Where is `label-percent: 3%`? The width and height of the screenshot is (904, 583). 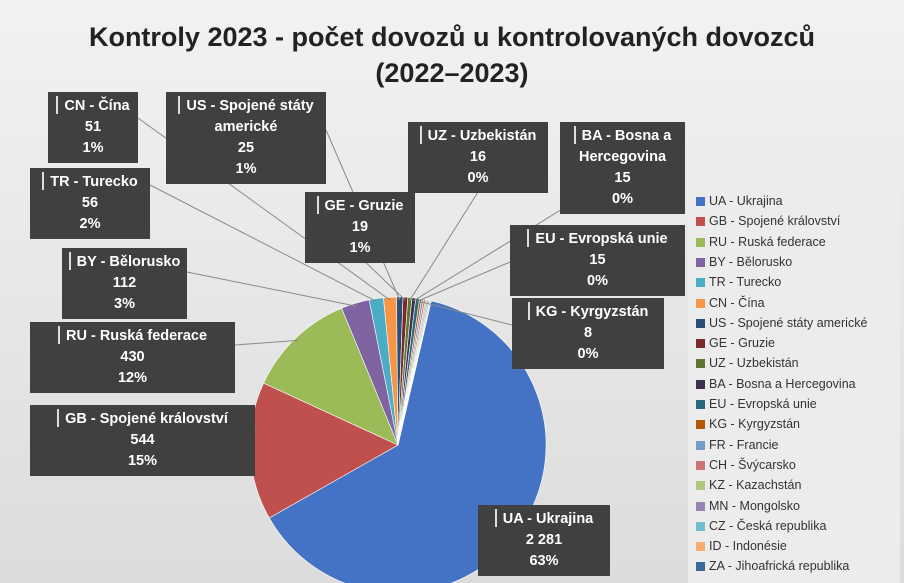
label-percent: 3% is located at coordinates (124, 304).